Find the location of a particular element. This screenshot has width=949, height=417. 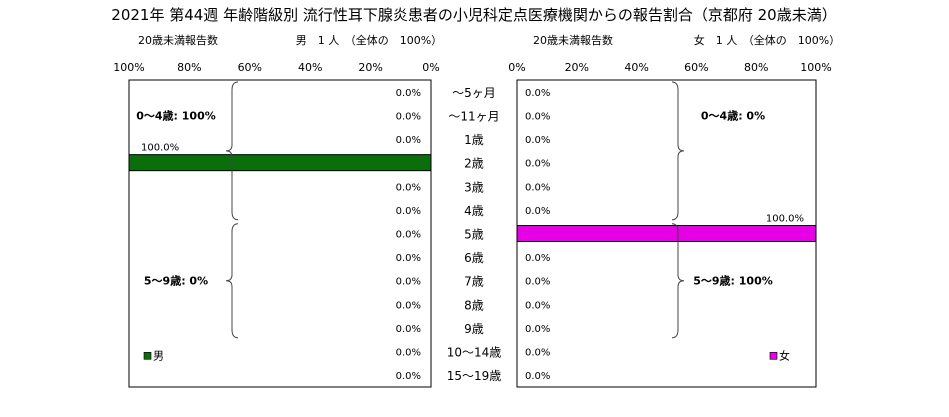

female-age-group-note: 0～4歳: 0% is located at coordinates (733, 115).